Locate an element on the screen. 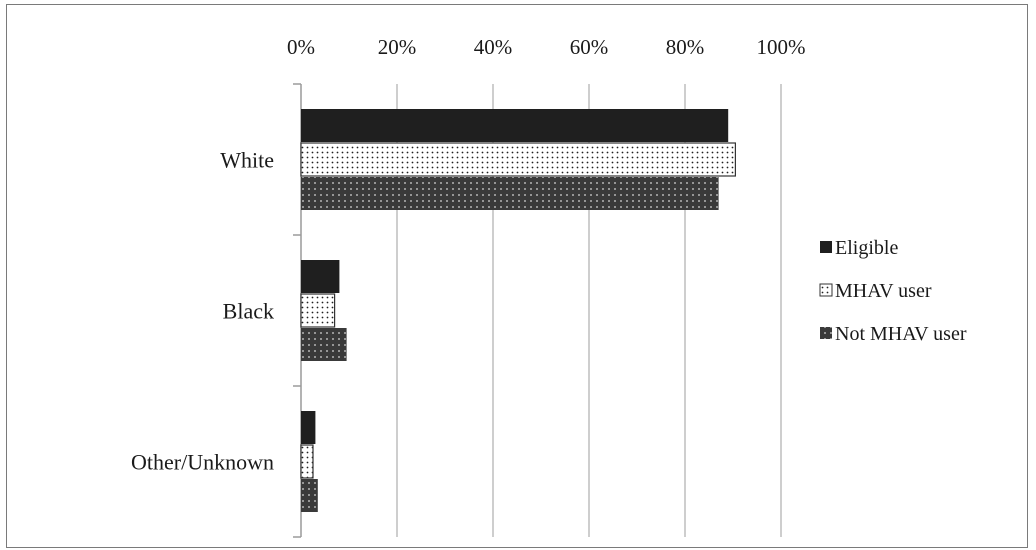 The width and height of the screenshot is (1036, 550). category-axis is located at coordinates (297, 310).